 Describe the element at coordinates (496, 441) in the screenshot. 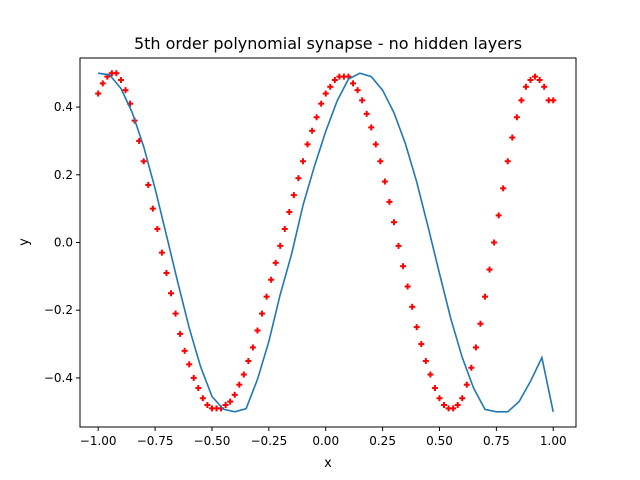

I see `x-tick-label: 0.75` at that location.